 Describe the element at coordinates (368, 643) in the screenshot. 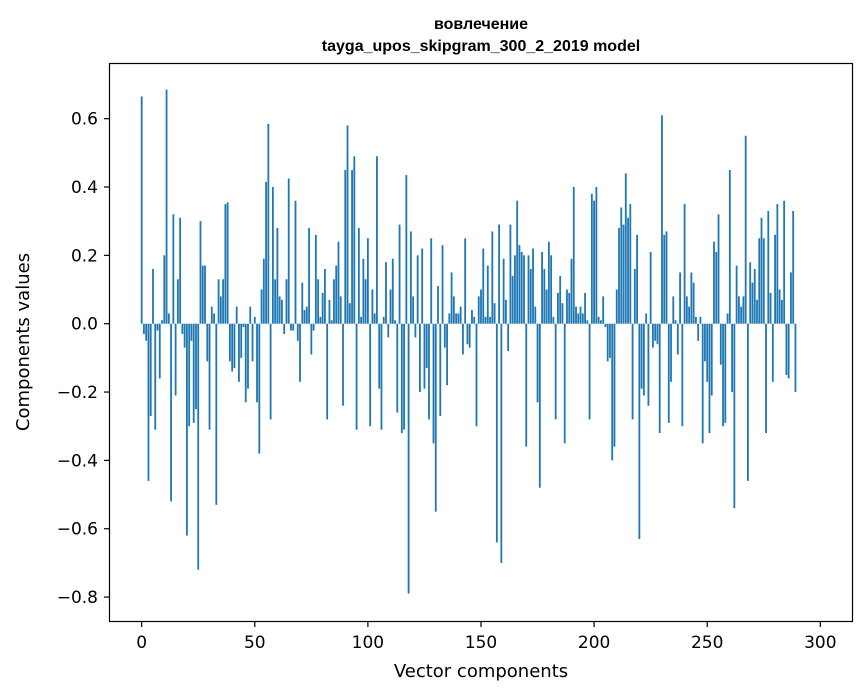

I see `x-tick-label: 100` at that location.